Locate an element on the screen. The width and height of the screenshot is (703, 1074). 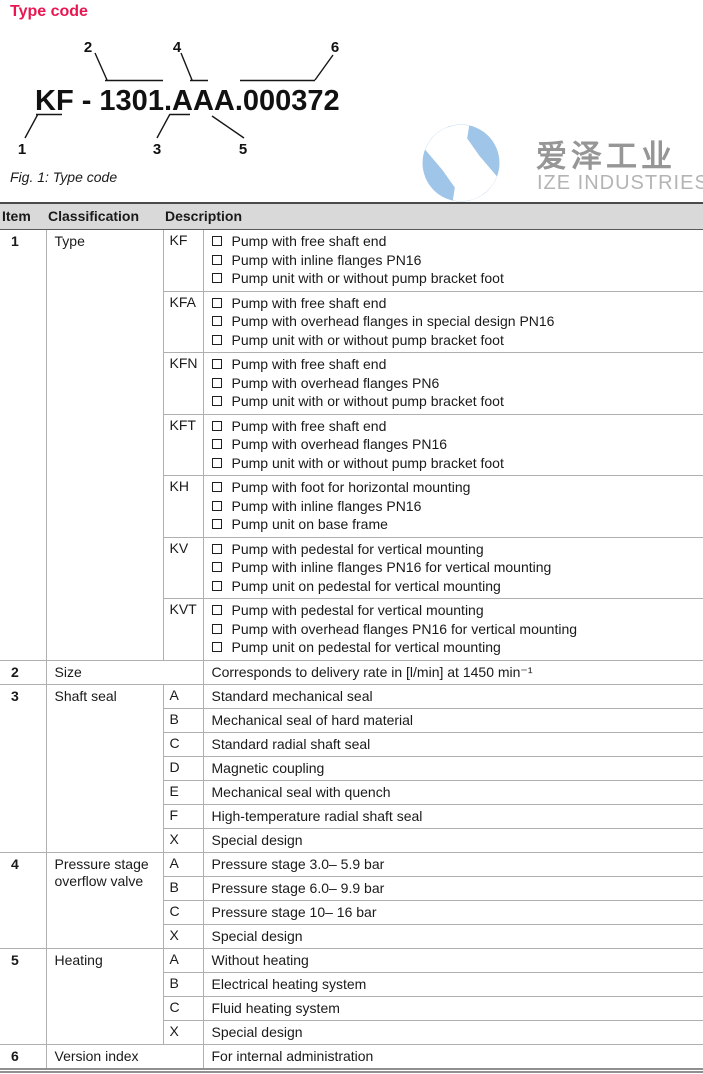
callout-number-4: 4 is located at coordinates (177, 47).